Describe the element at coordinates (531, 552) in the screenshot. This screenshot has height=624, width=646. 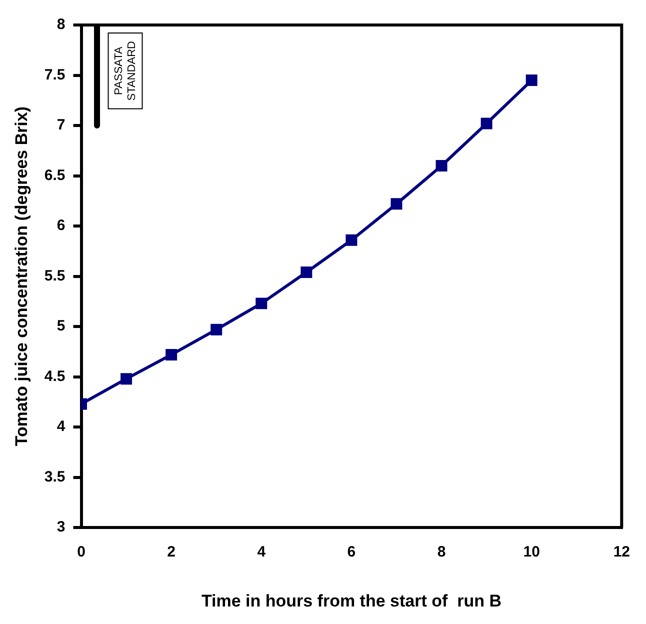
I see `x-tick-label: 10` at that location.